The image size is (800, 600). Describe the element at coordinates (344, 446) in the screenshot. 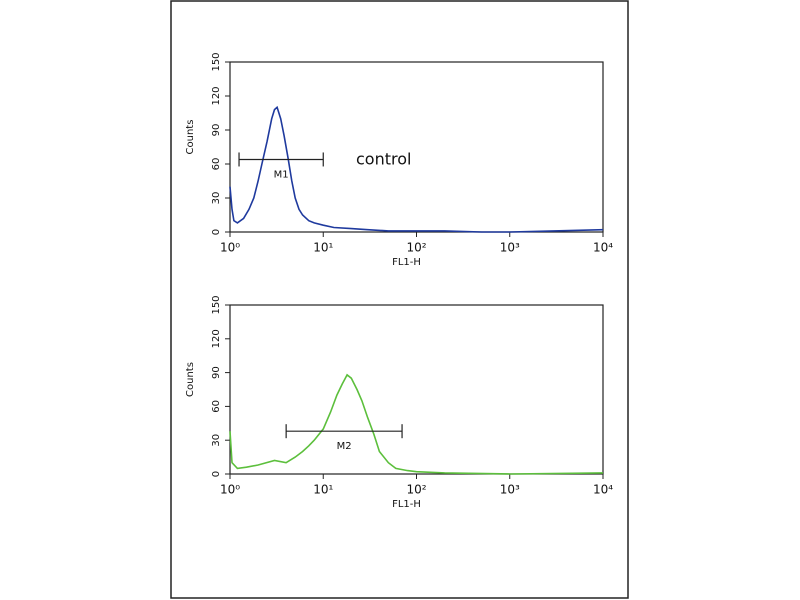

I see `gate-label: M2` at that location.